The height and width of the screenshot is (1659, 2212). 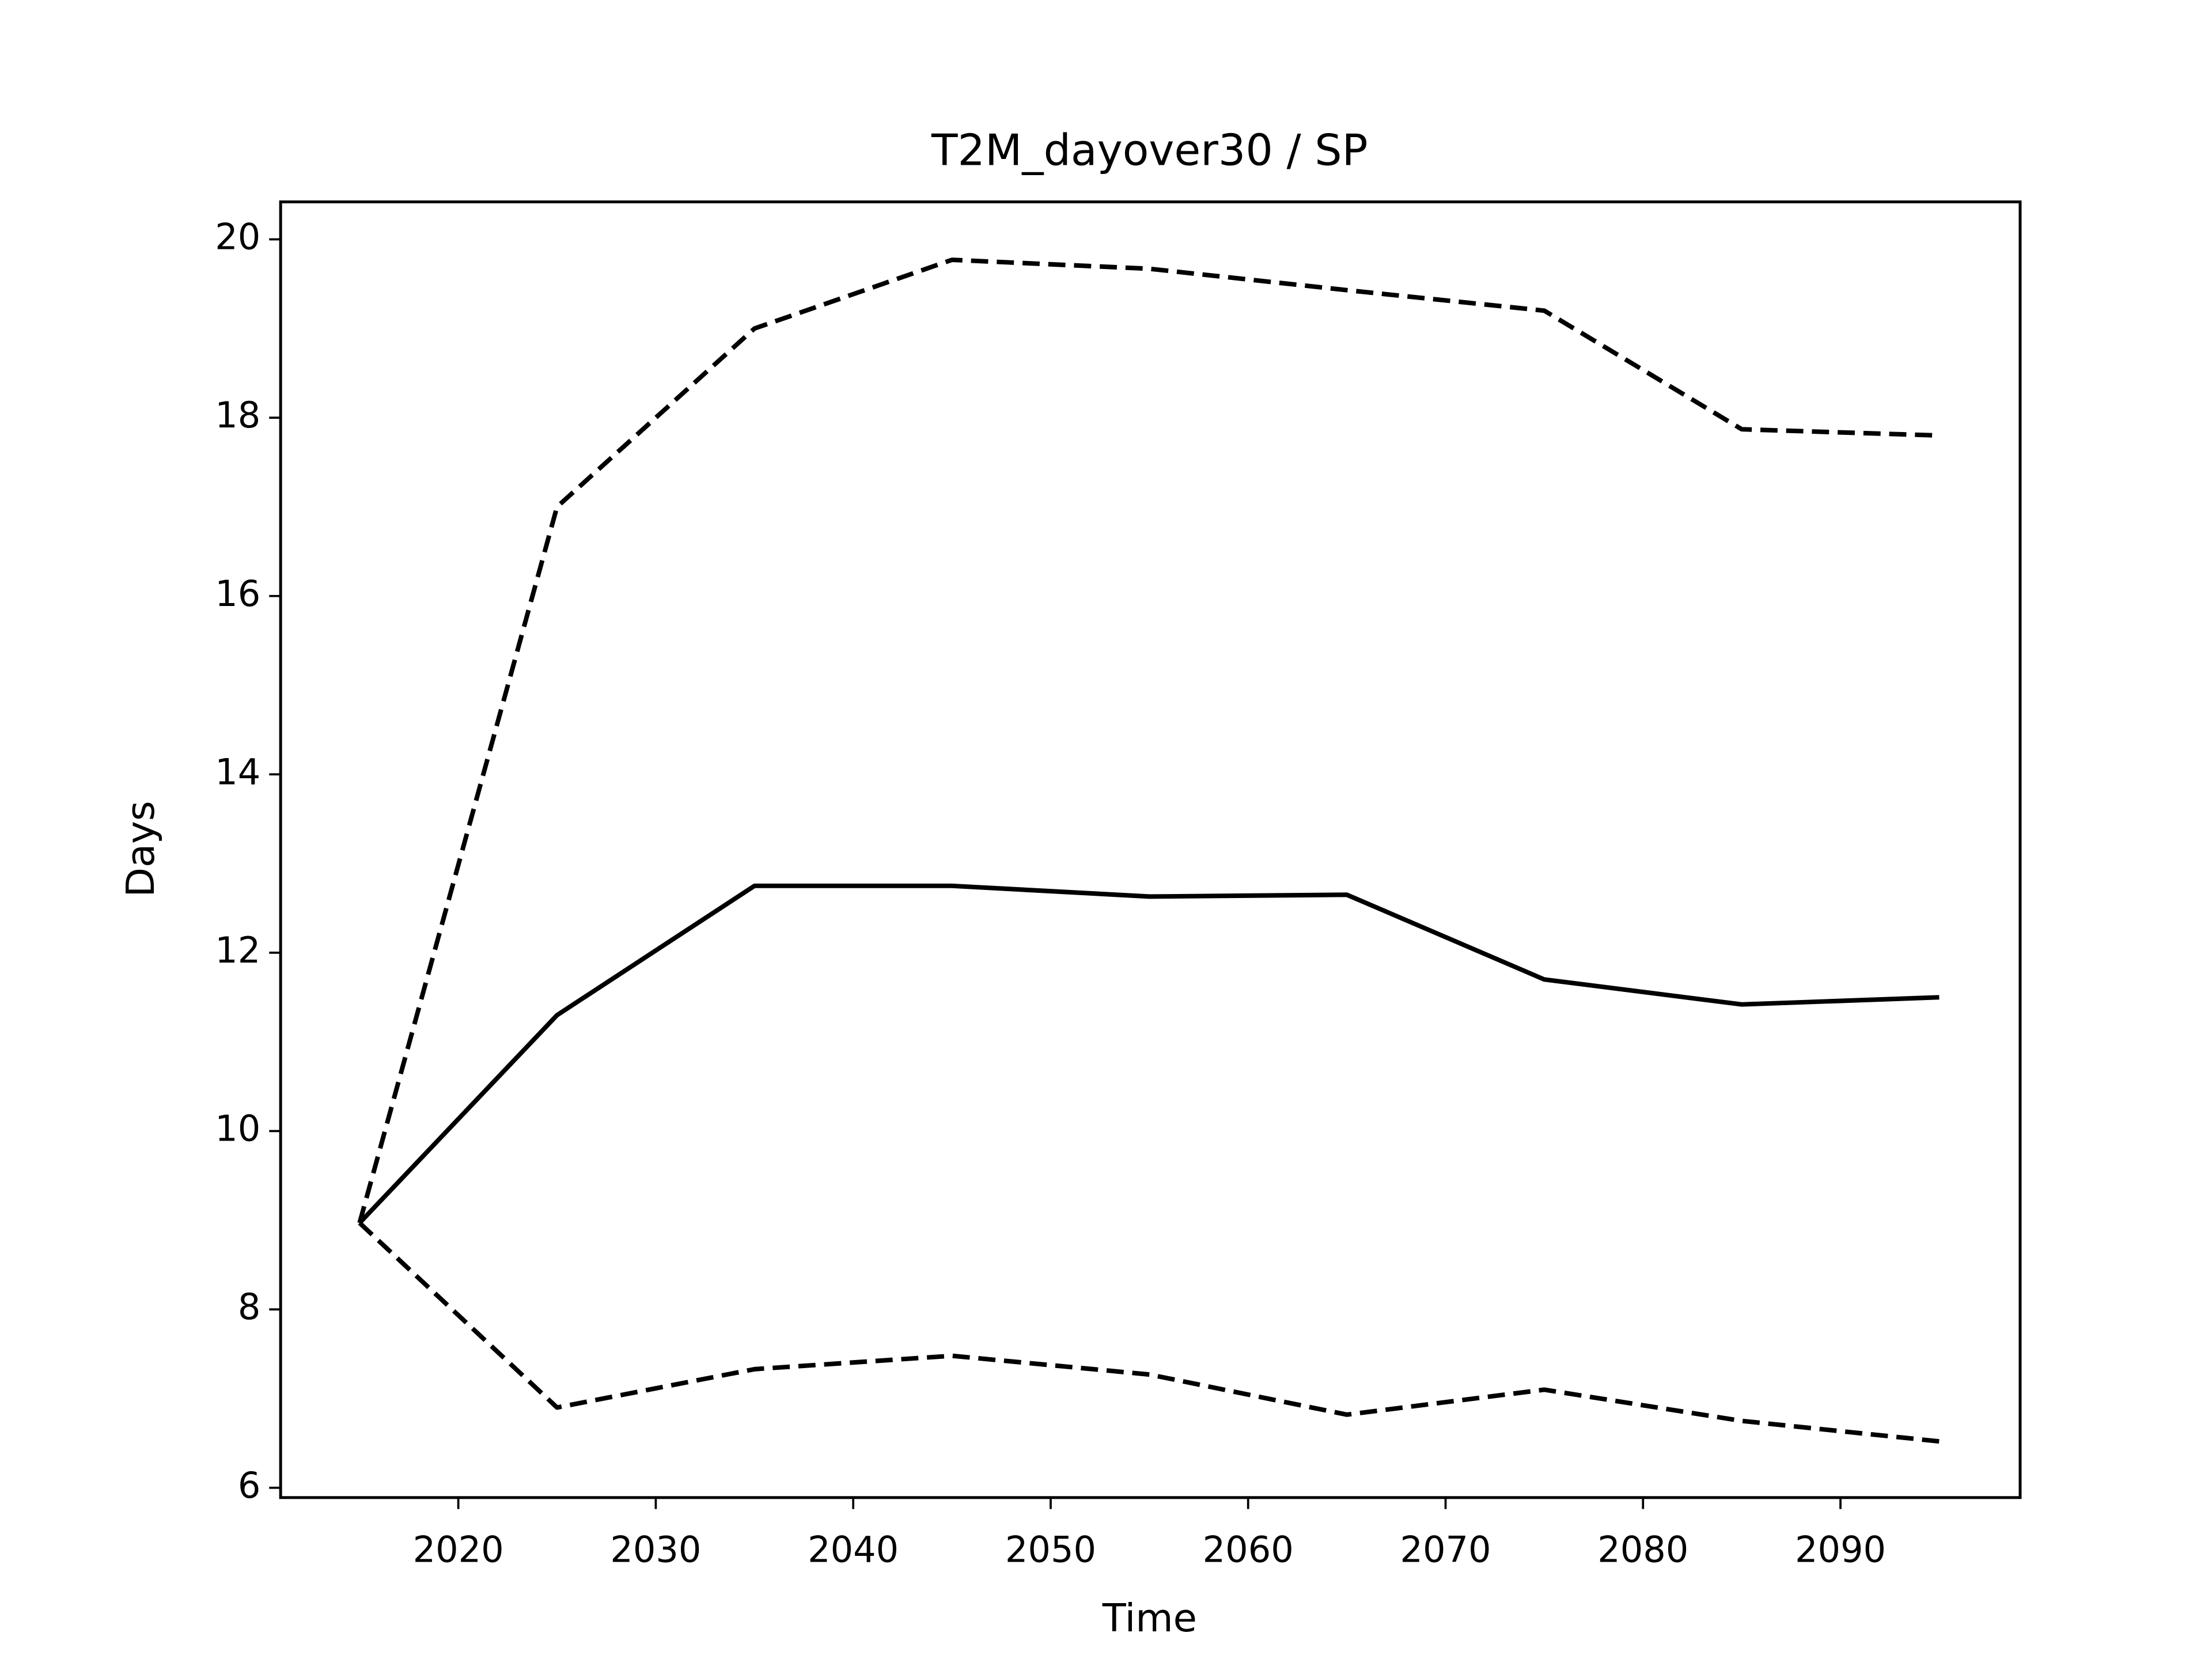 I want to click on y-tick-label: 18, so click(x=237, y=415).